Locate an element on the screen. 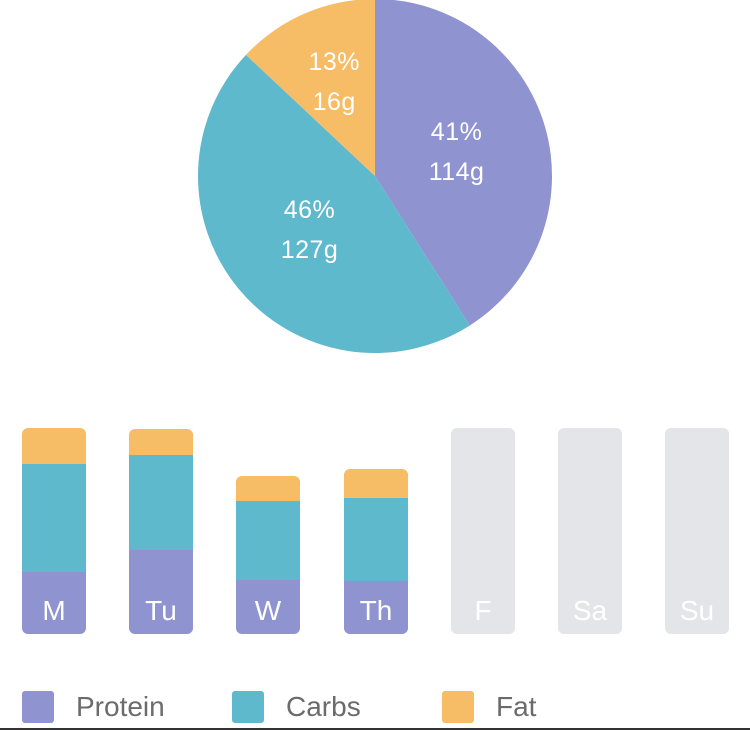 The image size is (750, 730). legend-item-fat: Fat is located at coordinates (489, 707).